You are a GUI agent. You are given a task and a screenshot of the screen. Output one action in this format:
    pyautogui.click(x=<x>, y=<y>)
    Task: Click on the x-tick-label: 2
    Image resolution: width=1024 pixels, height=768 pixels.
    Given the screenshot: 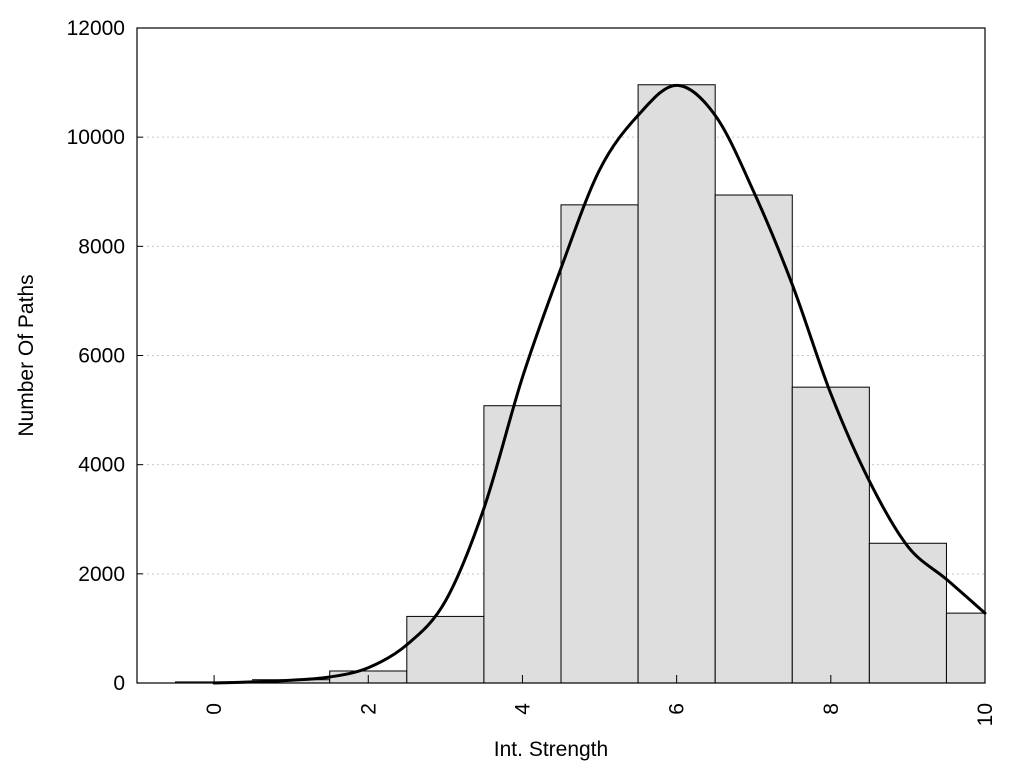 What is the action you would take?
    pyautogui.click(x=368, y=709)
    